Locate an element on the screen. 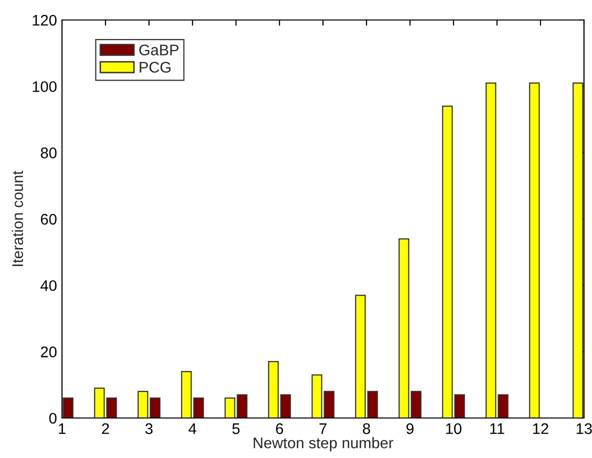 The image size is (592, 458). y-tick-label: 60 is located at coordinates (48, 219).